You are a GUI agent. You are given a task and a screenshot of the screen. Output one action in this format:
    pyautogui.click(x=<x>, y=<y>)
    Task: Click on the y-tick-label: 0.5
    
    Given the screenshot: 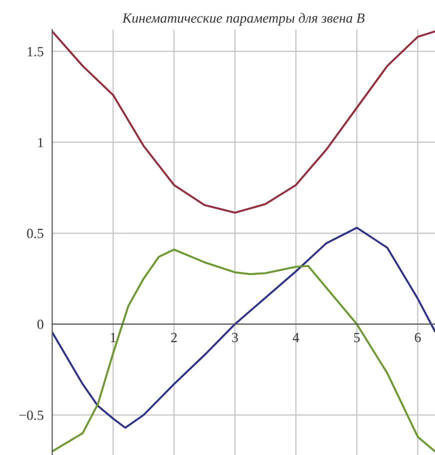 What is the action you would take?
    pyautogui.click(x=35, y=233)
    